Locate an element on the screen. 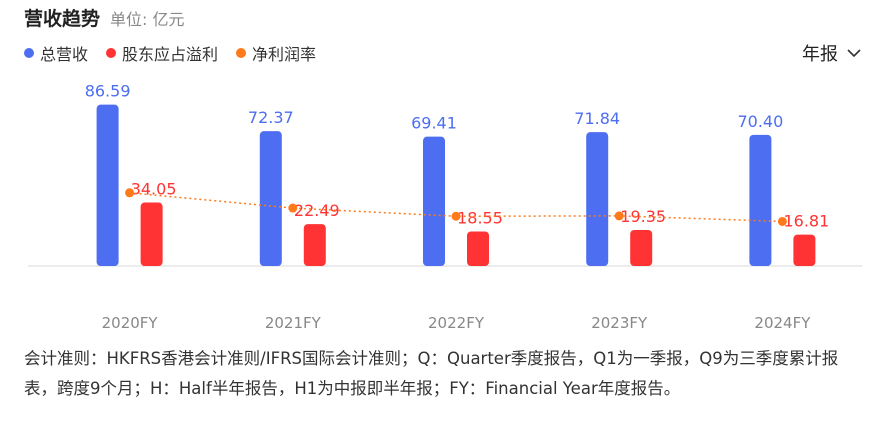 Image resolution: width=876 pixels, height=447 pixels. data-label-revenue: 72.37 is located at coordinates (271, 117).